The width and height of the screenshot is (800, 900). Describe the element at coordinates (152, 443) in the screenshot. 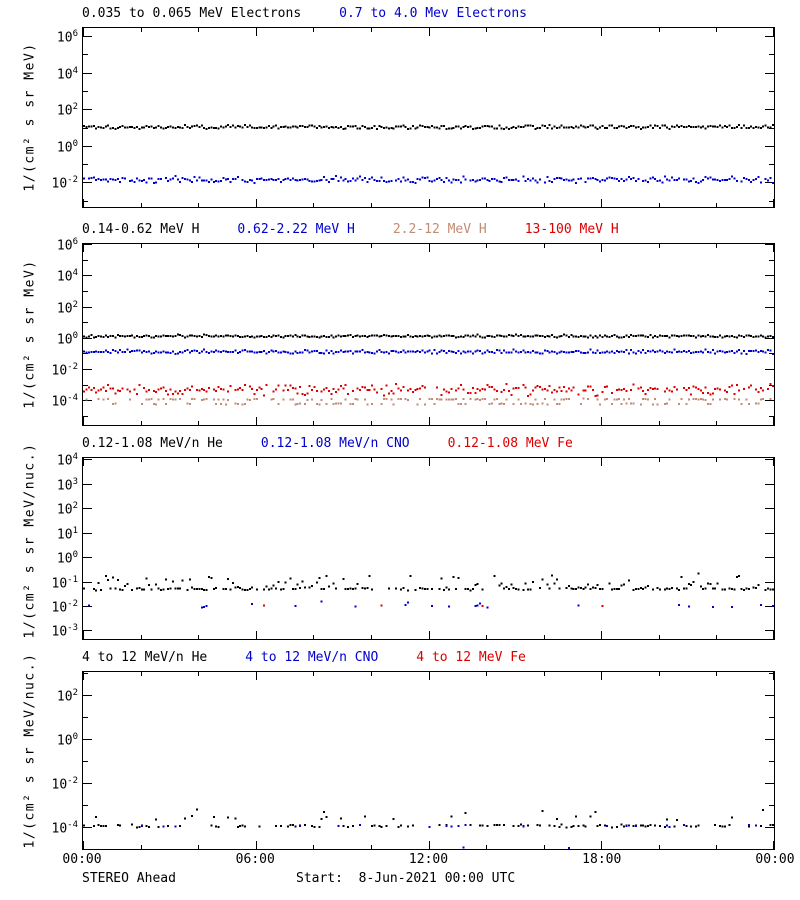

I see `legend-label: 0.12-1.08 MeV/n He` at that location.